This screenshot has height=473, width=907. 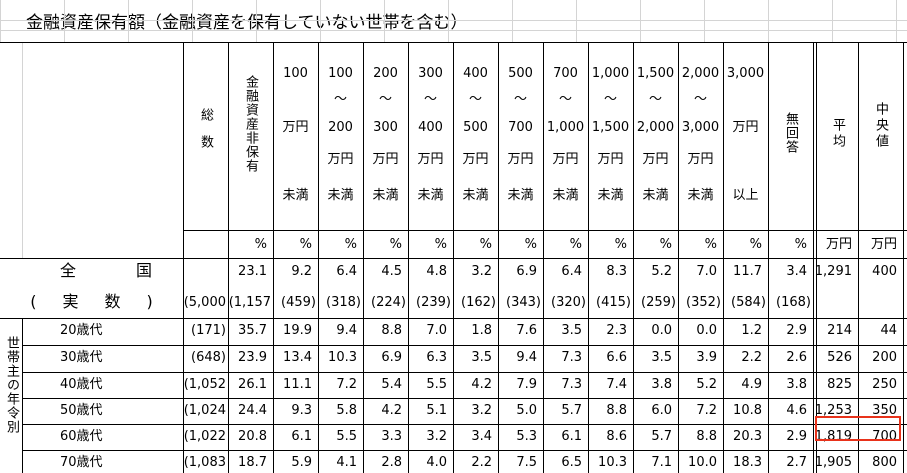 I want to click on cell: 5.5, so click(x=346, y=436).